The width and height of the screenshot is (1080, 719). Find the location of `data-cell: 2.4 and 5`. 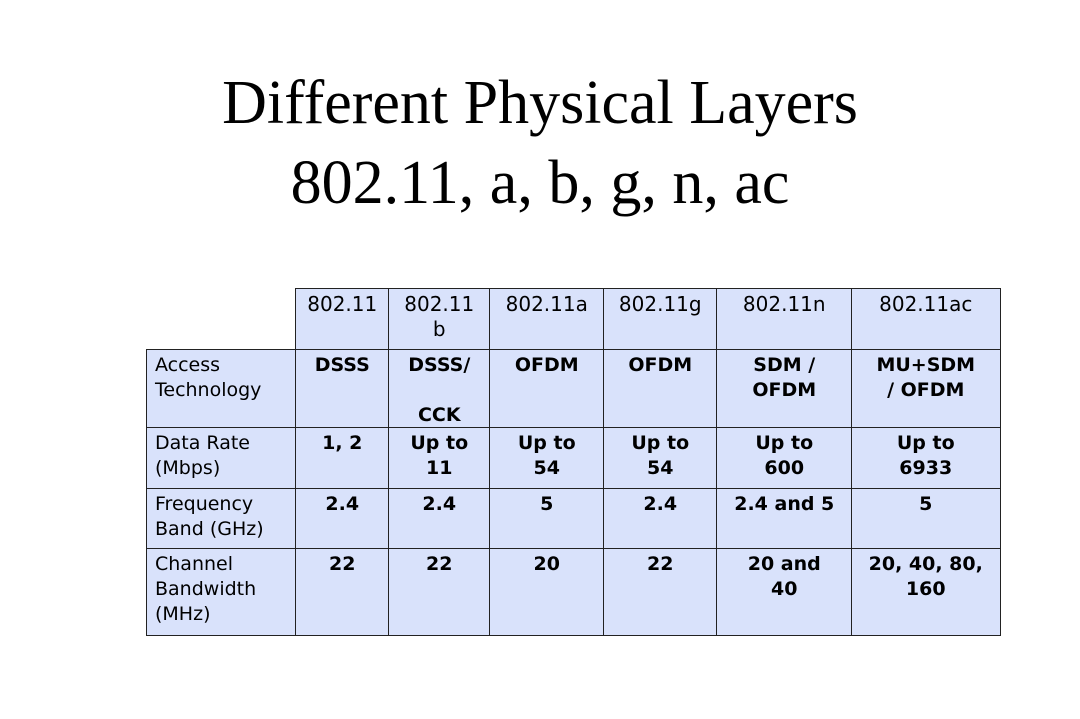

data-cell: 2.4 and 5 is located at coordinates (784, 519).